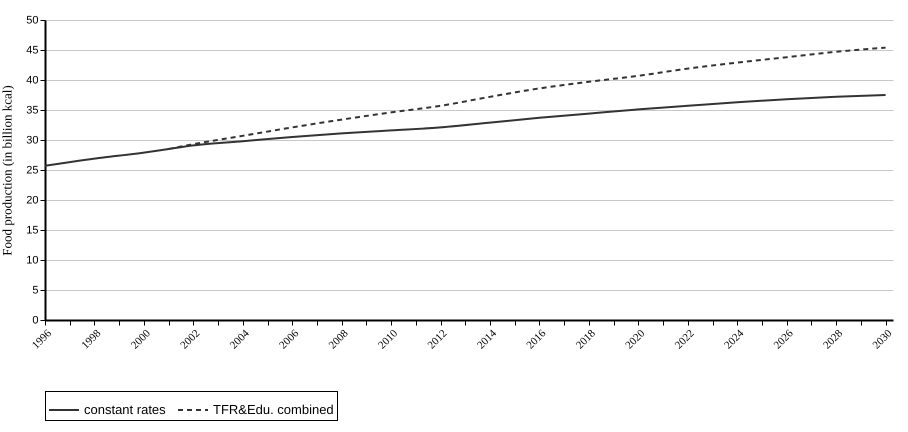  I want to click on y-axis-title: Food production (in billion kcal), so click(7, 170).